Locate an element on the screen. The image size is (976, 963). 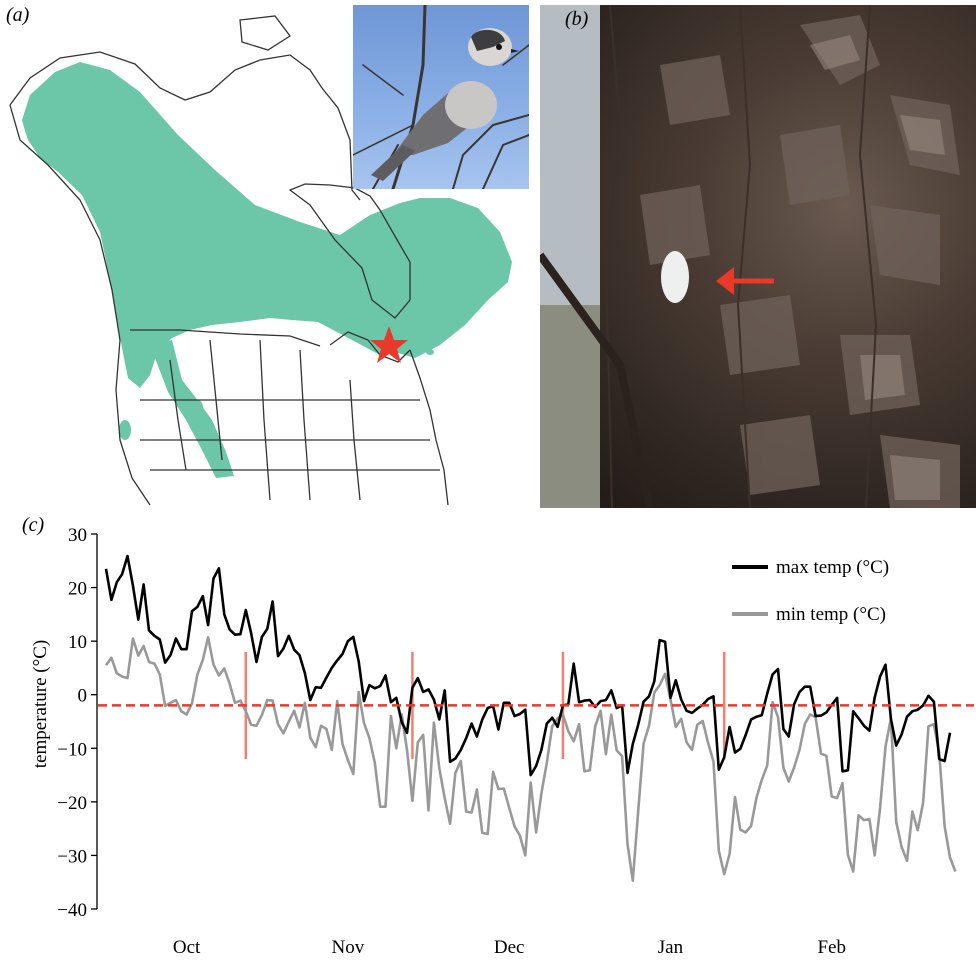
panel-label-c: (c) is located at coordinates (33, 525).